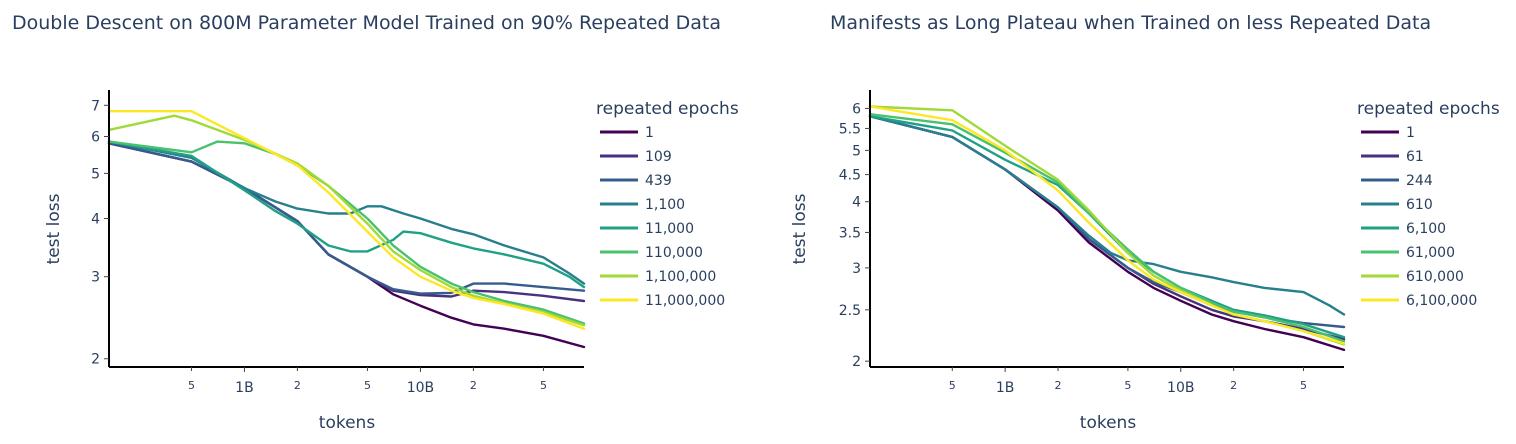  I want to click on right-x-major-tick-label: 1B, so click(1005, 388).